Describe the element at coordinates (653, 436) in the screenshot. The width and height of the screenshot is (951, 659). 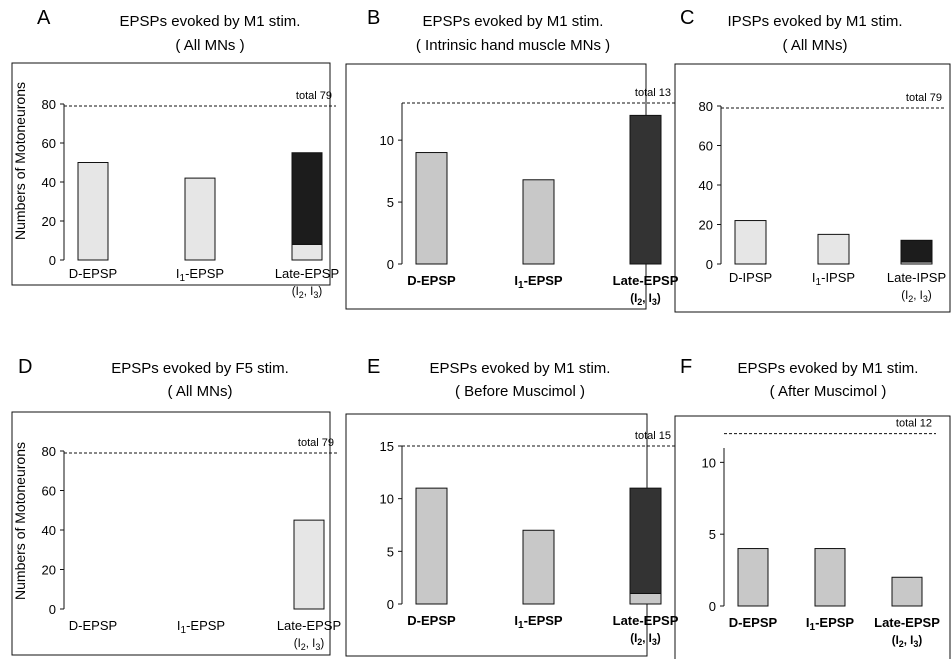
I see `total-label: total 15` at that location.